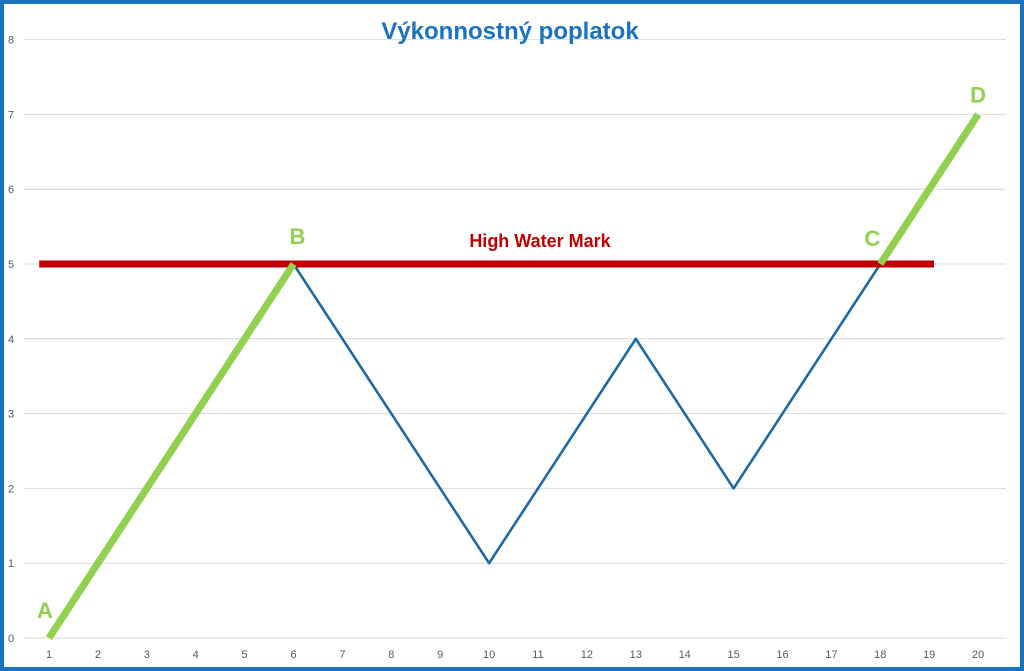  Describe the element at coordinates (929, 655) in the screenshot. I see `x-tick-label: 19` at that location.